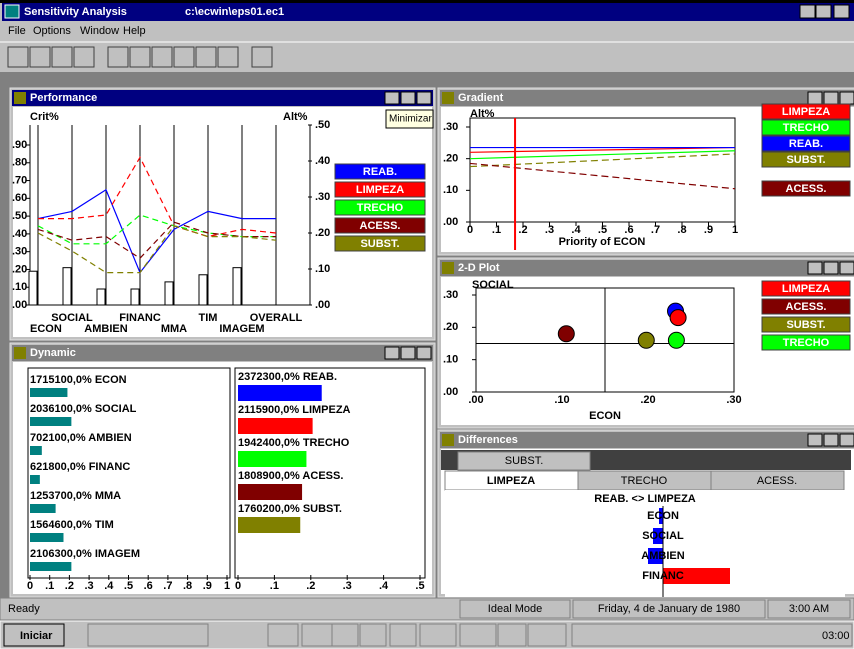  I want to click on x-tick-label: FINANC, so click(140, 318).